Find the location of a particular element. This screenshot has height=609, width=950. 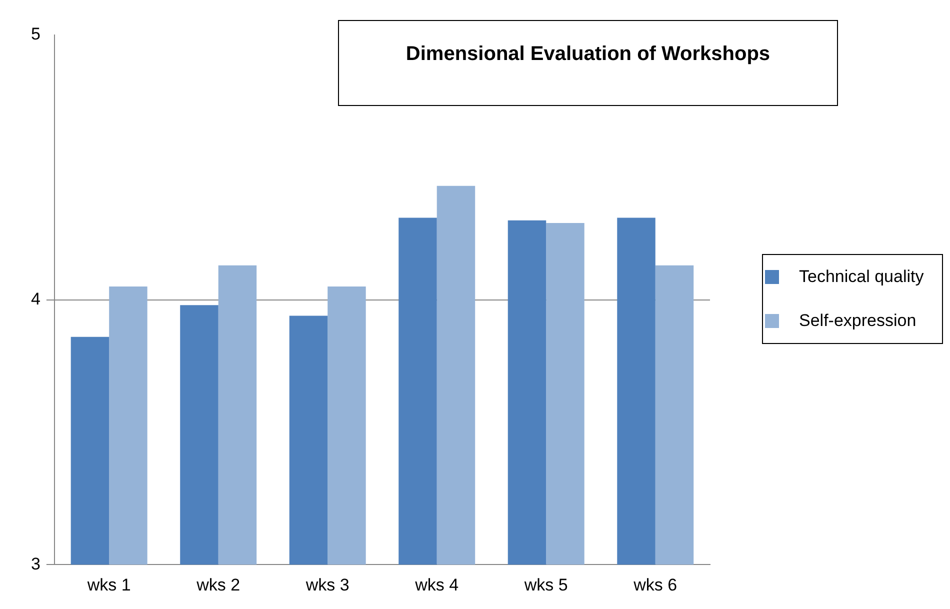

x-tick-label: wks 1 is located at coordinates (108, 584).